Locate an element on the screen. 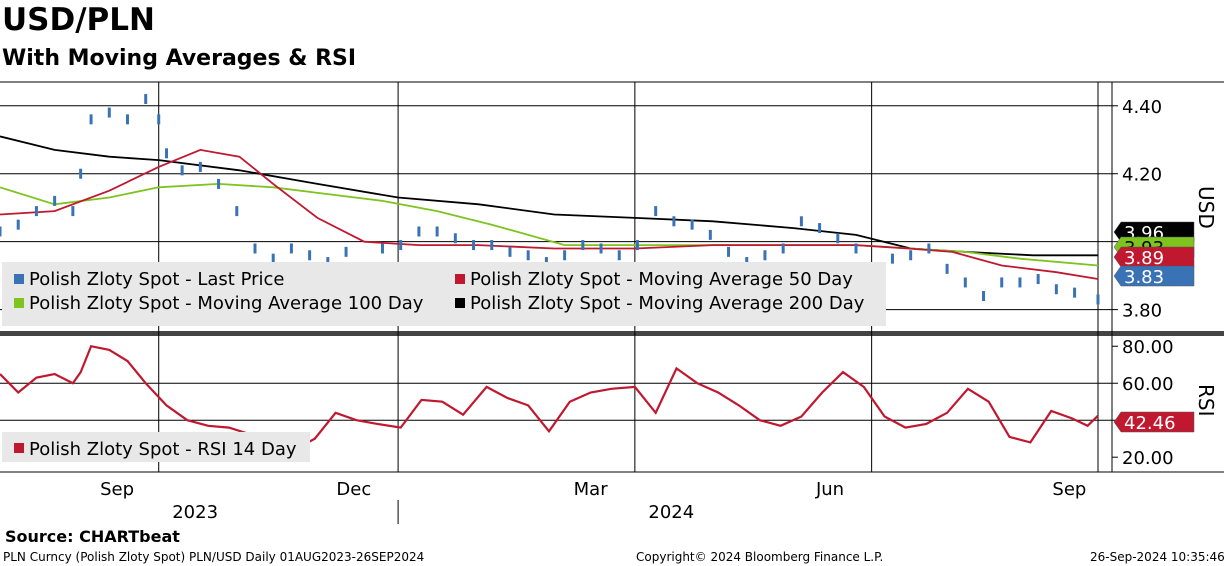 This screenshot has height=566, width=1224. rsi-tick-label: 20.00 is located at coordinates (1148, 458).